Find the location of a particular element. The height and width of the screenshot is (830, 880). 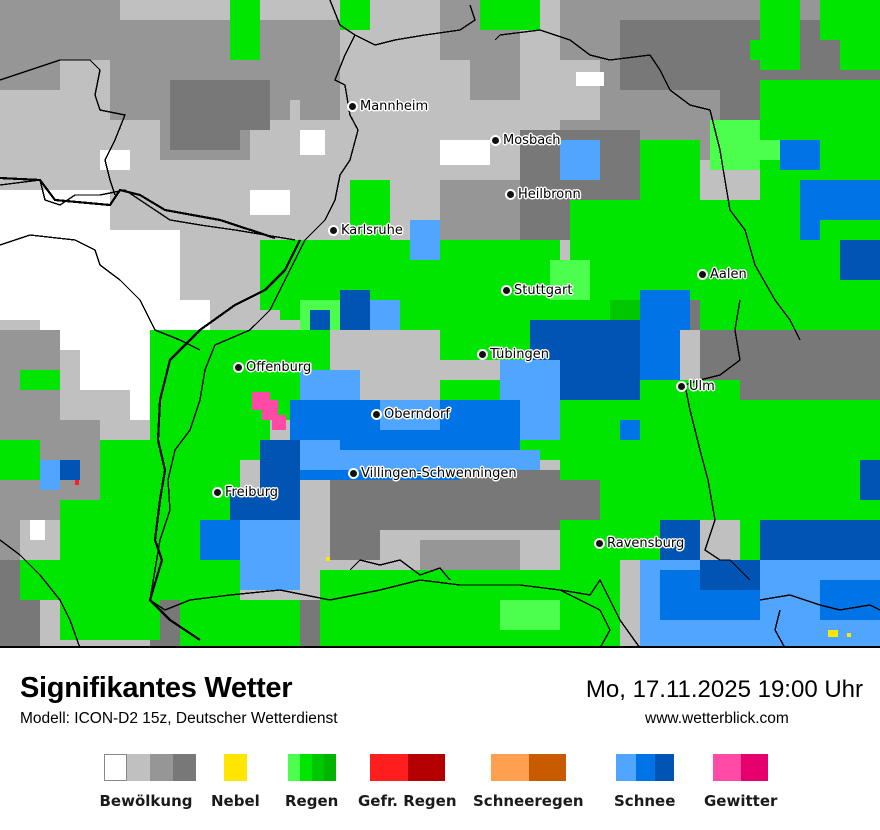

city-ulm: Ulm is located at coordinates (696, 386).